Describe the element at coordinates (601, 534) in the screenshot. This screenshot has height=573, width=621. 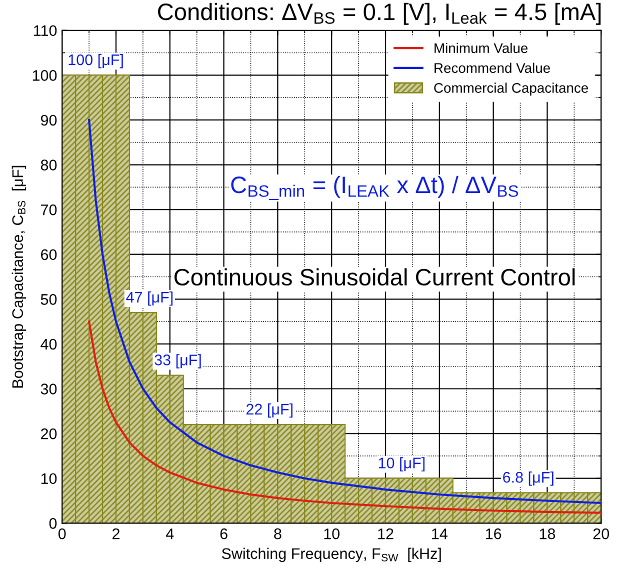
I see `x-tick-label: 20` at that location.